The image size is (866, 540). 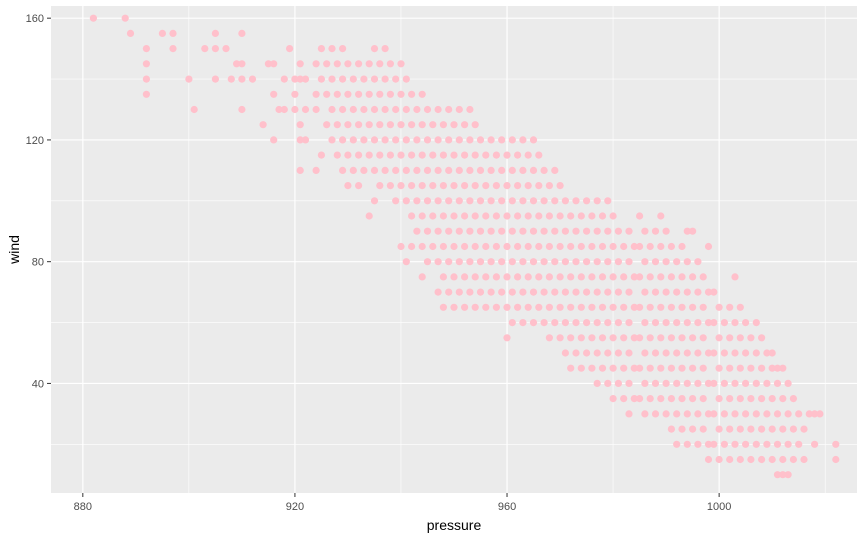 I want to click on y-axis: 40 80 120 160, so click(x=38, y=201).